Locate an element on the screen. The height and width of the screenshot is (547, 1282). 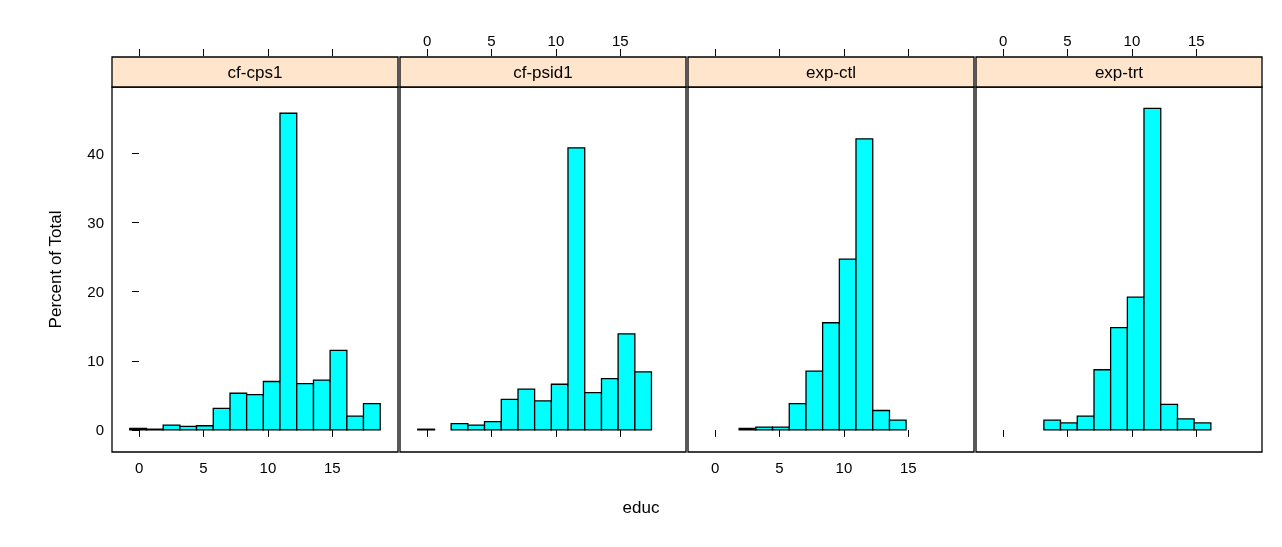
x-axis-title: educ is located at coordinates (641, 508).